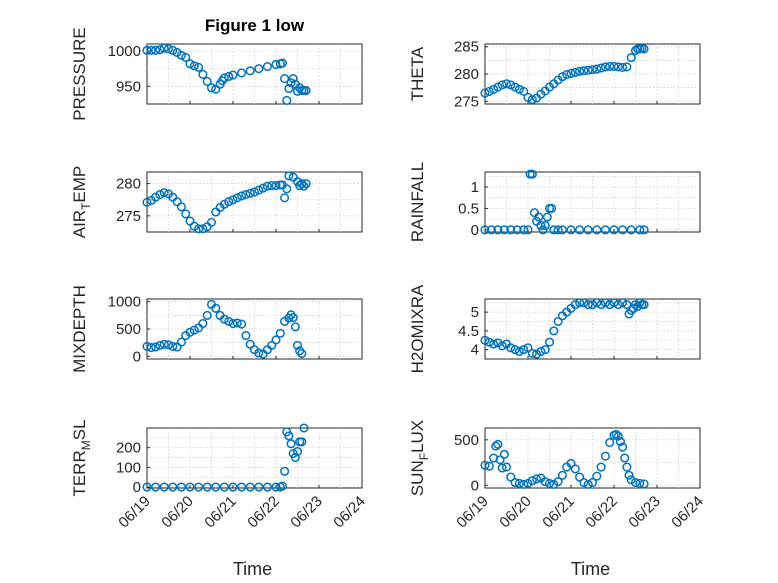 This screenshot has width=778, height=583. I want to click on y-tick-label: 285, so click(466, 47).